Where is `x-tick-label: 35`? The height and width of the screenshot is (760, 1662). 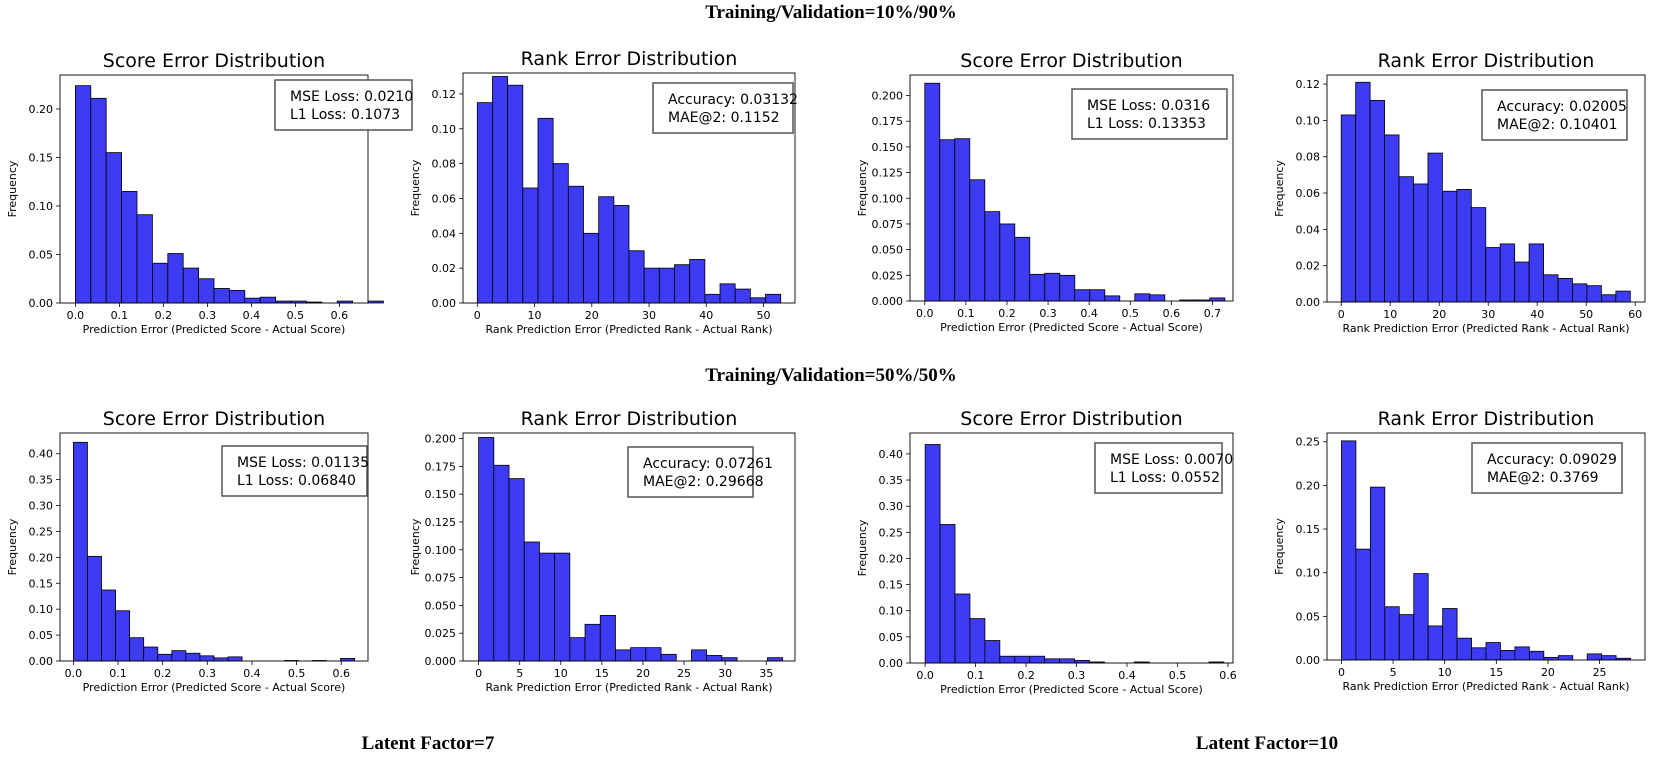
x-tick-label: 35 is located at coordinates (766, 673).